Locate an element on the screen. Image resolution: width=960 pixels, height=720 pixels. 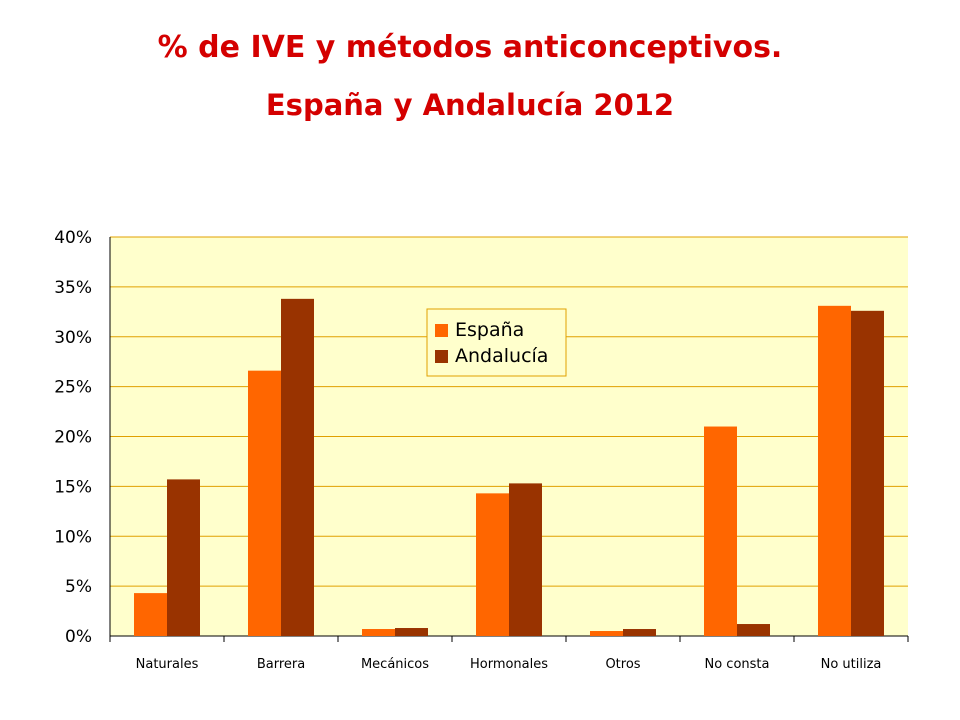
x-tick-label: Mecánicos is located at coordinates (395, 664).